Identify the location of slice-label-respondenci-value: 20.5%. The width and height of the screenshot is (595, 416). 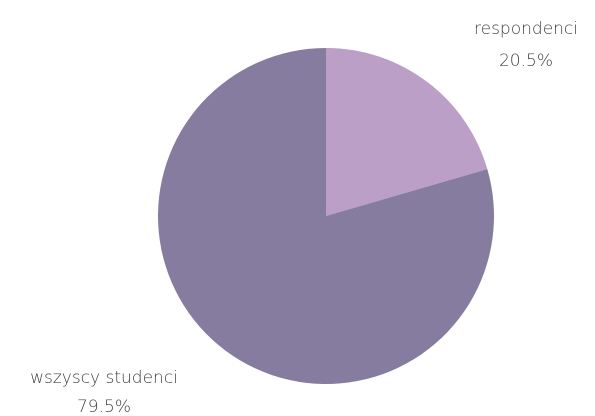
(526, 61).